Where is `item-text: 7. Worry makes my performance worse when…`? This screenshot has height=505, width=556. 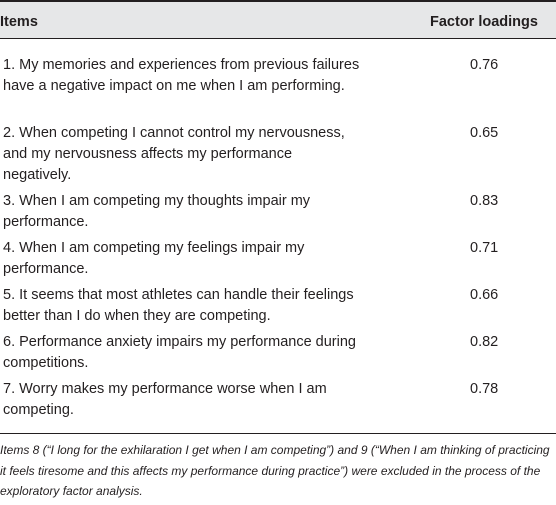
item-text: 7. Worry makes my performance worse when… is located at coordinates (165, 399).